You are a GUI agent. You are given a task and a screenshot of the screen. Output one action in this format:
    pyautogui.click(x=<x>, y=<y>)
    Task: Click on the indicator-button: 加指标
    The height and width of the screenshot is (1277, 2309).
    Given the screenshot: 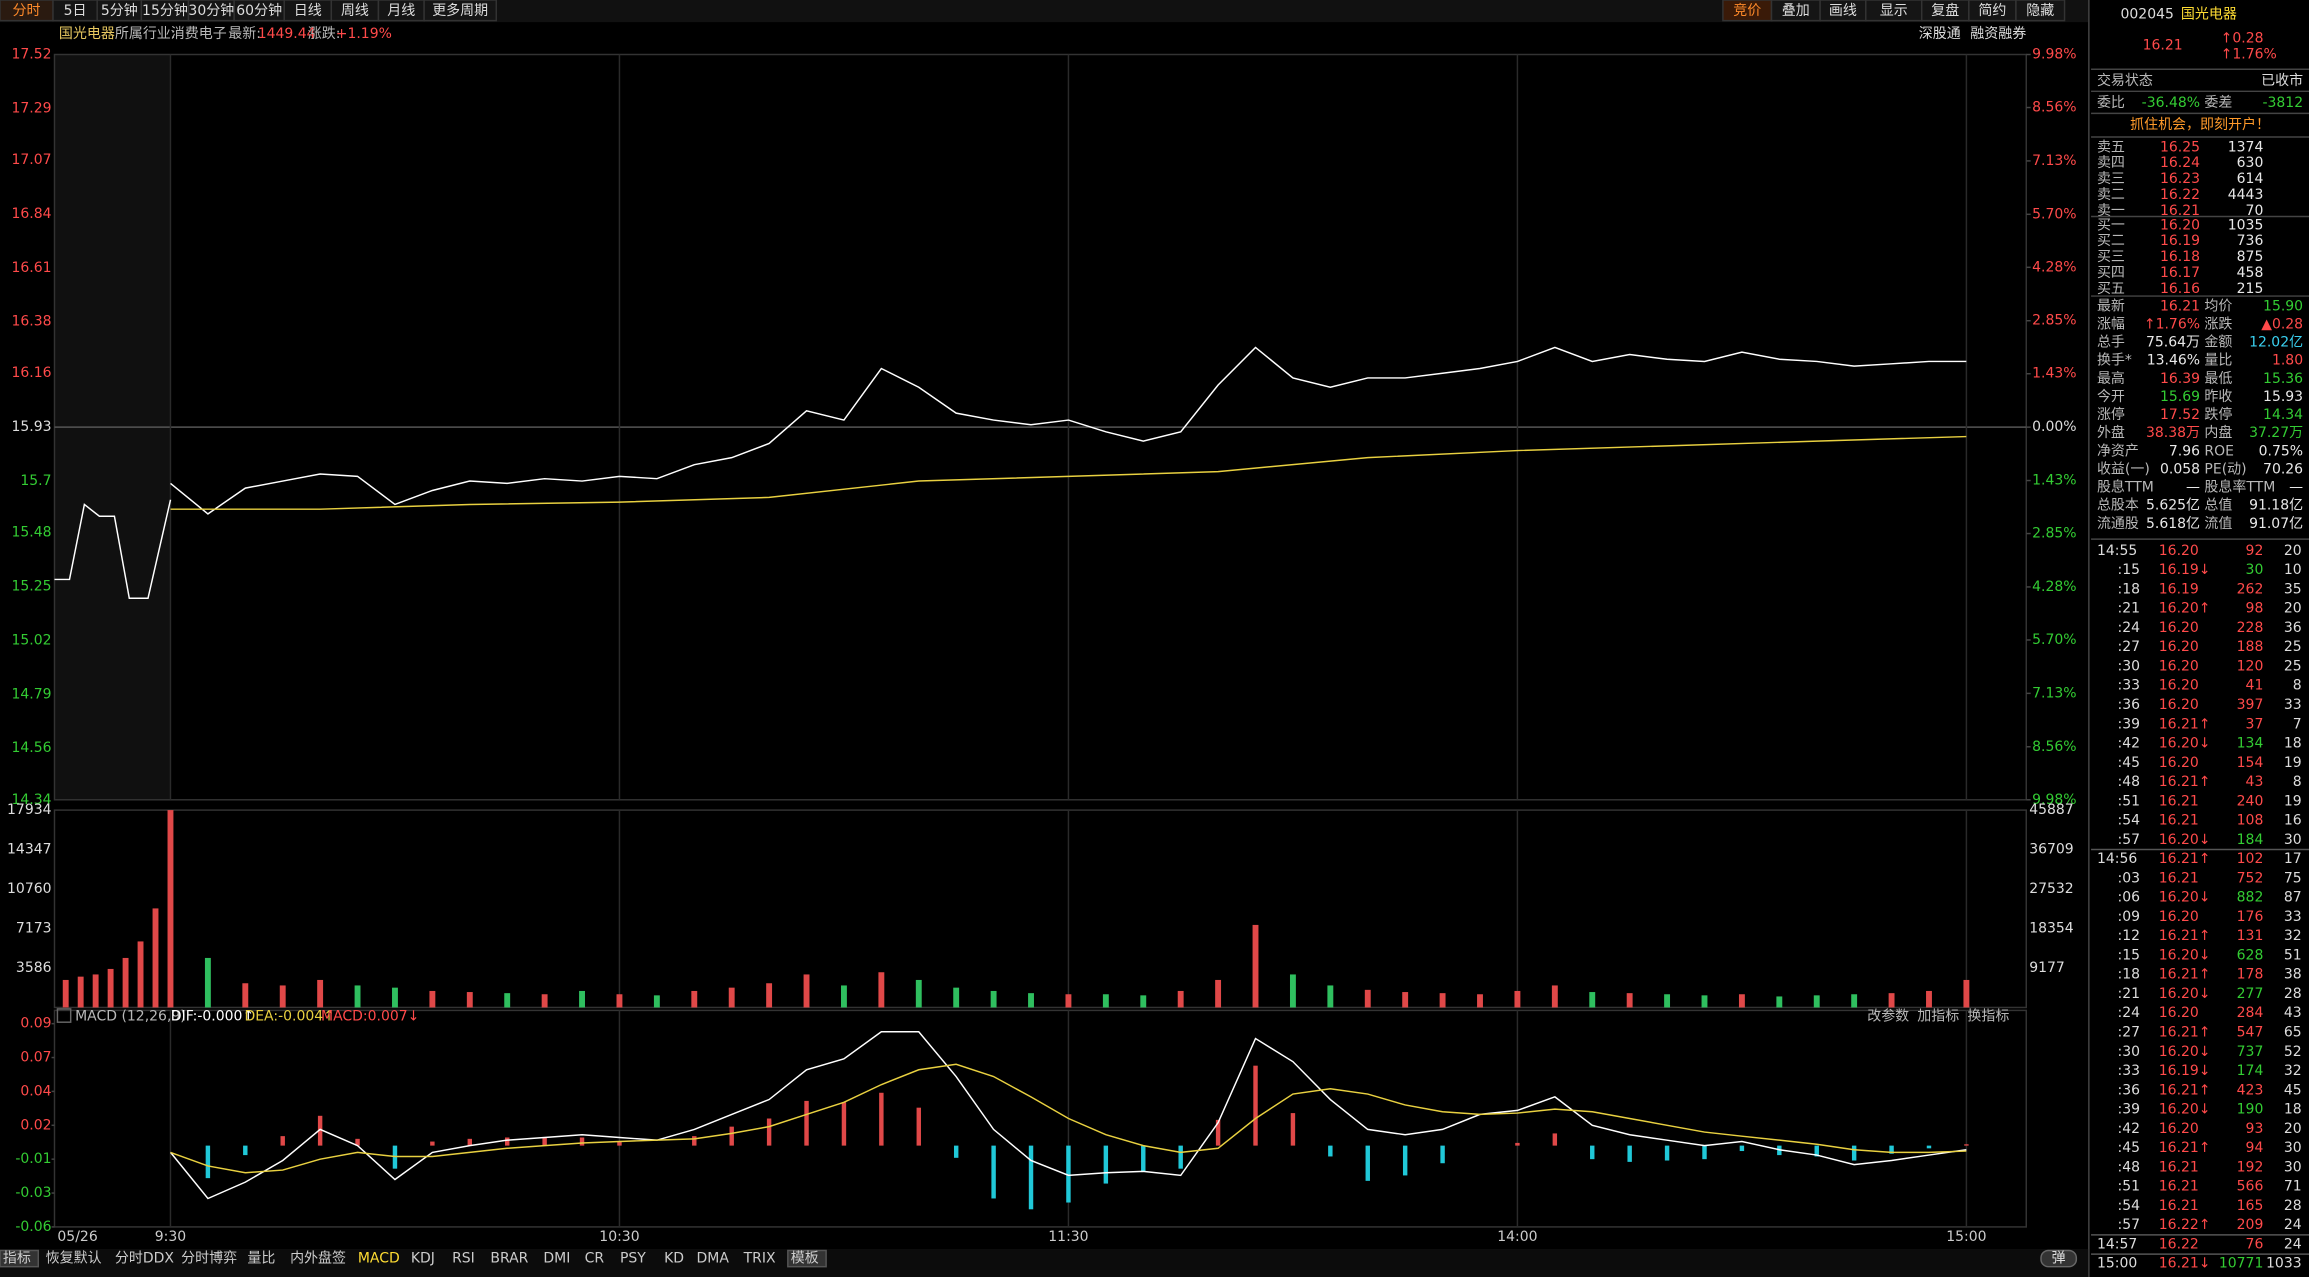 What is the action you would take?
    pyautogui.click(x=1938, y=1016)
    